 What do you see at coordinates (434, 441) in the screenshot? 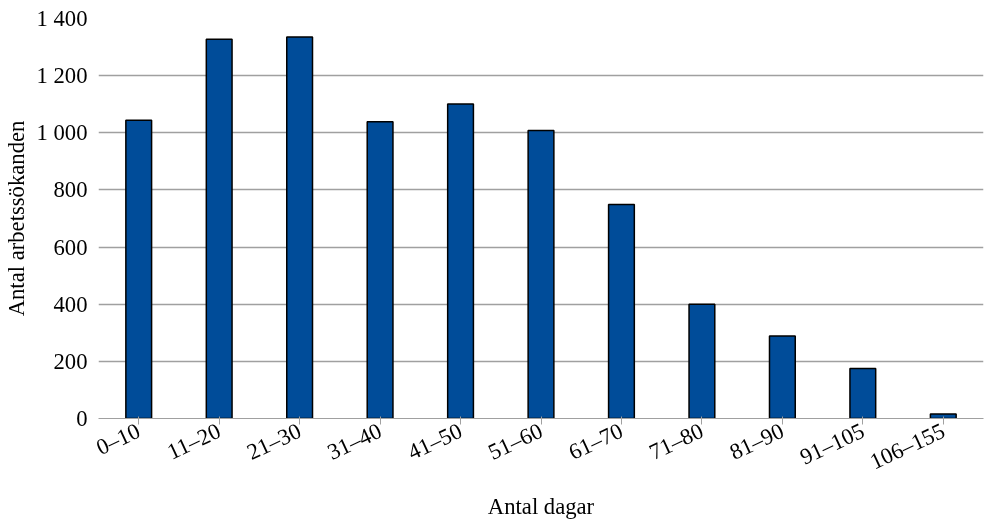
I see `x-tick-label: 41–50` at bounding box center [434, 441].